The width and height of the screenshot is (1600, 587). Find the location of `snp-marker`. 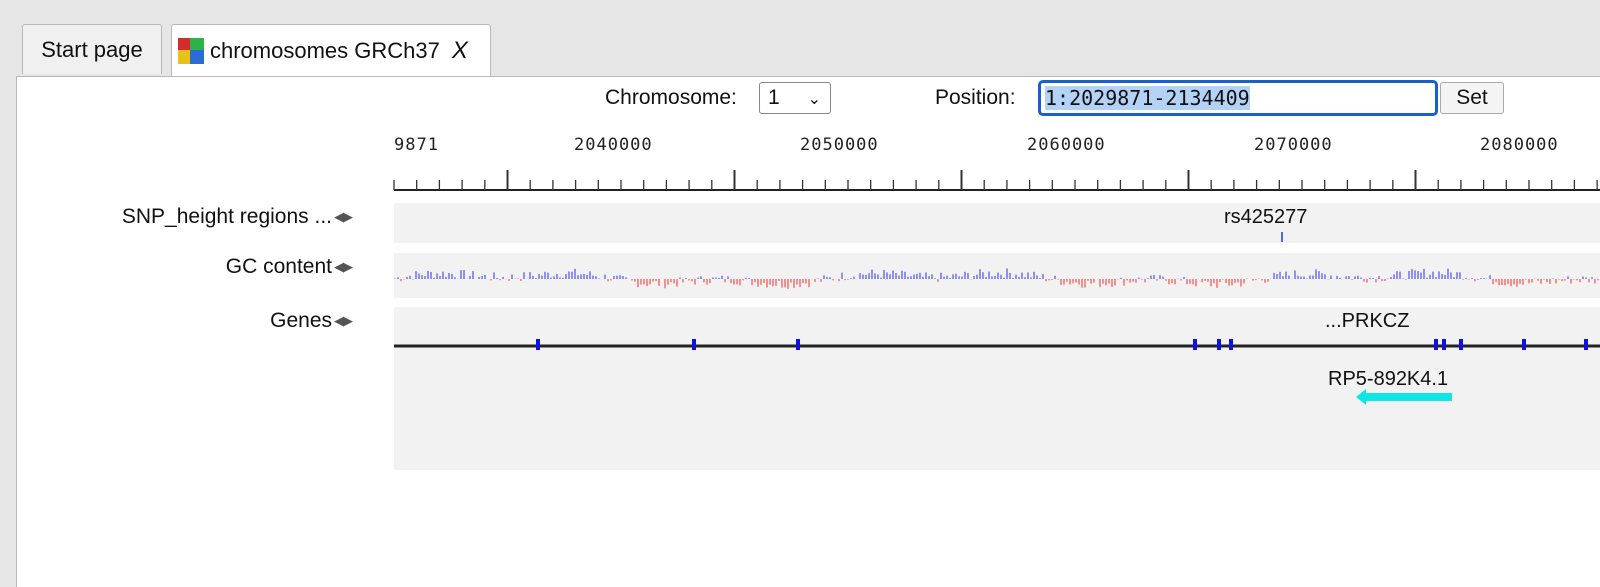

snp-marker is located at coordinates (1282, 237).